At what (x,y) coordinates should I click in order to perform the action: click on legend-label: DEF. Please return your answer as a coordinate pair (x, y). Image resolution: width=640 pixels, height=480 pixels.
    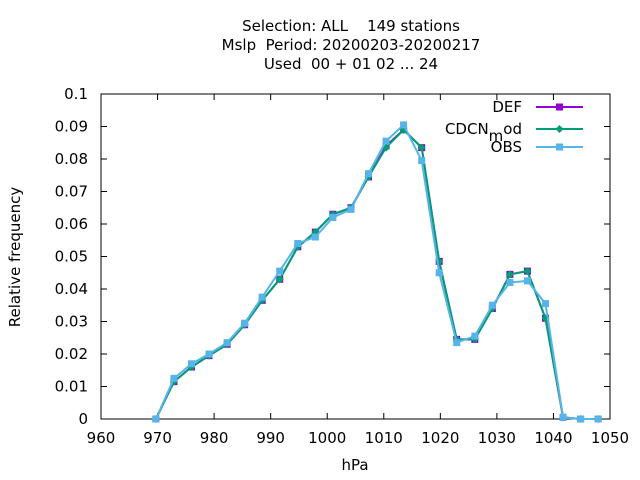
    Looking at the image, I should click on (507, 107).